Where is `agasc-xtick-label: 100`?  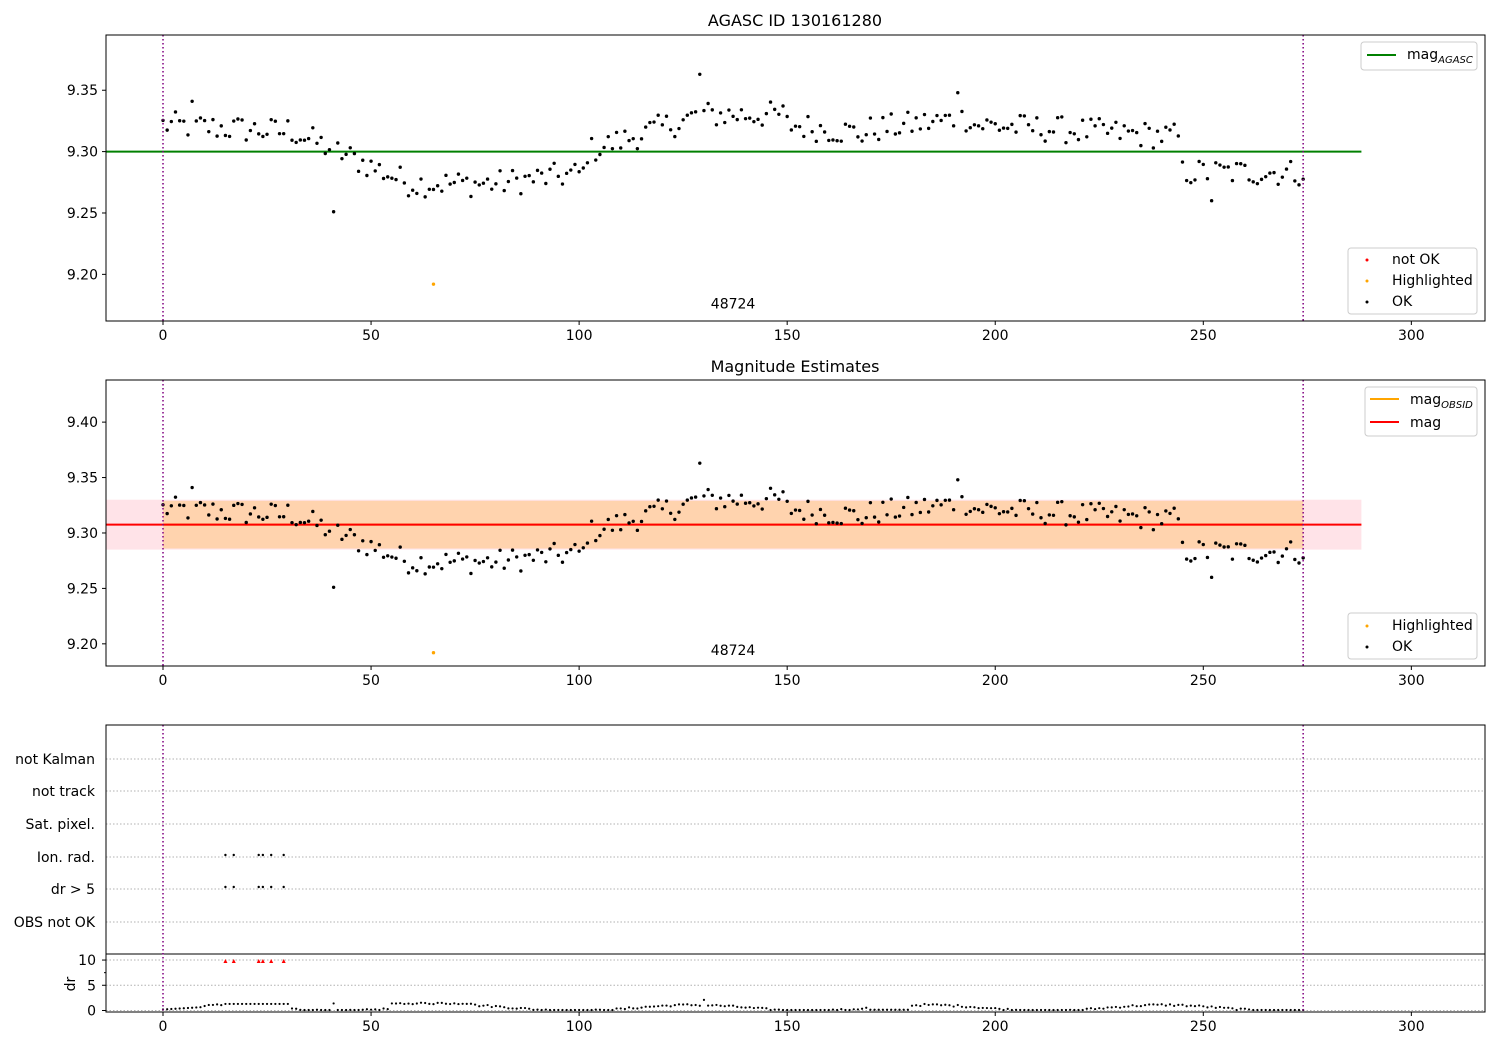
agasc-xtick-label: 100 is located at coordinates (579, 336).